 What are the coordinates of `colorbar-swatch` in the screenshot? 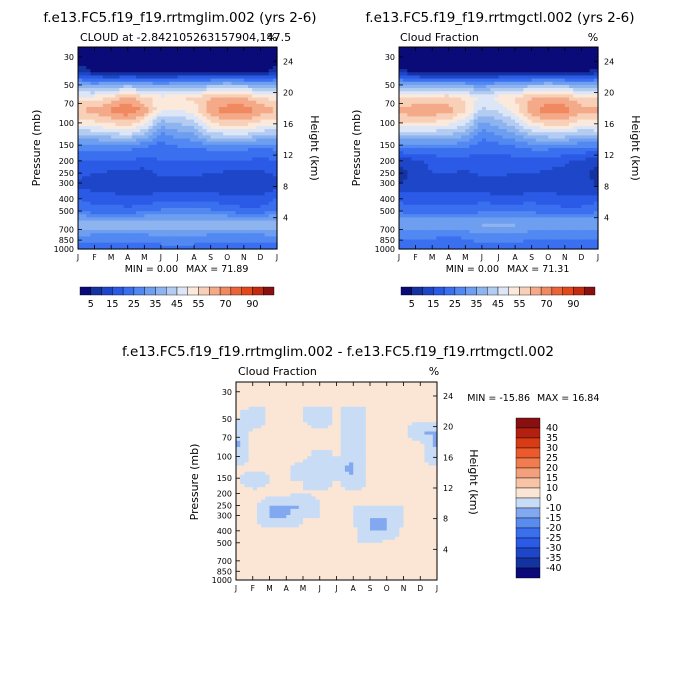 It's located at (128, 291).